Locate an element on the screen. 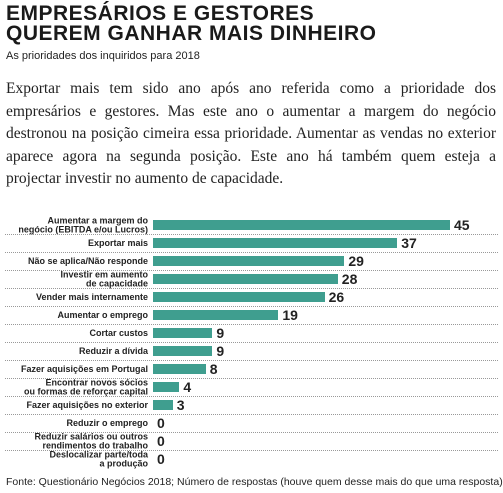 This screenshot has height=493, width=503. subtitle: As prioridades dos inquiridos para 2018 is located at coordinates (103, 56).